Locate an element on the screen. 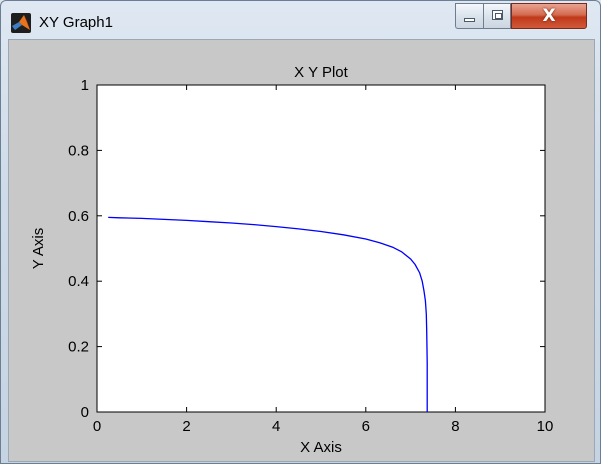 Image resolution: width=601 pixels, height=464 pixels. y-tick-label: 0.8 is located at coordinates (78, 150).